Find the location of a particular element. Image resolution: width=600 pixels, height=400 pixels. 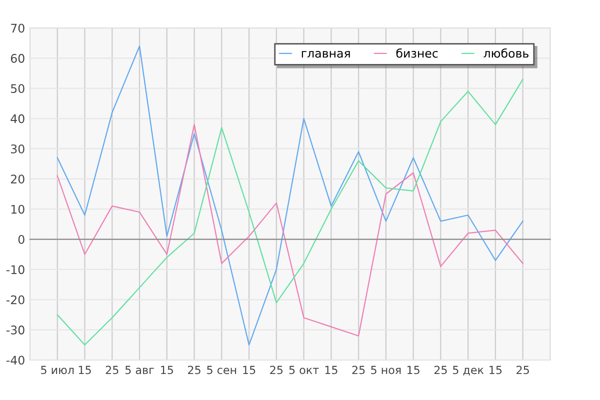

legend-label: главная is located at coordinates (326, 54).